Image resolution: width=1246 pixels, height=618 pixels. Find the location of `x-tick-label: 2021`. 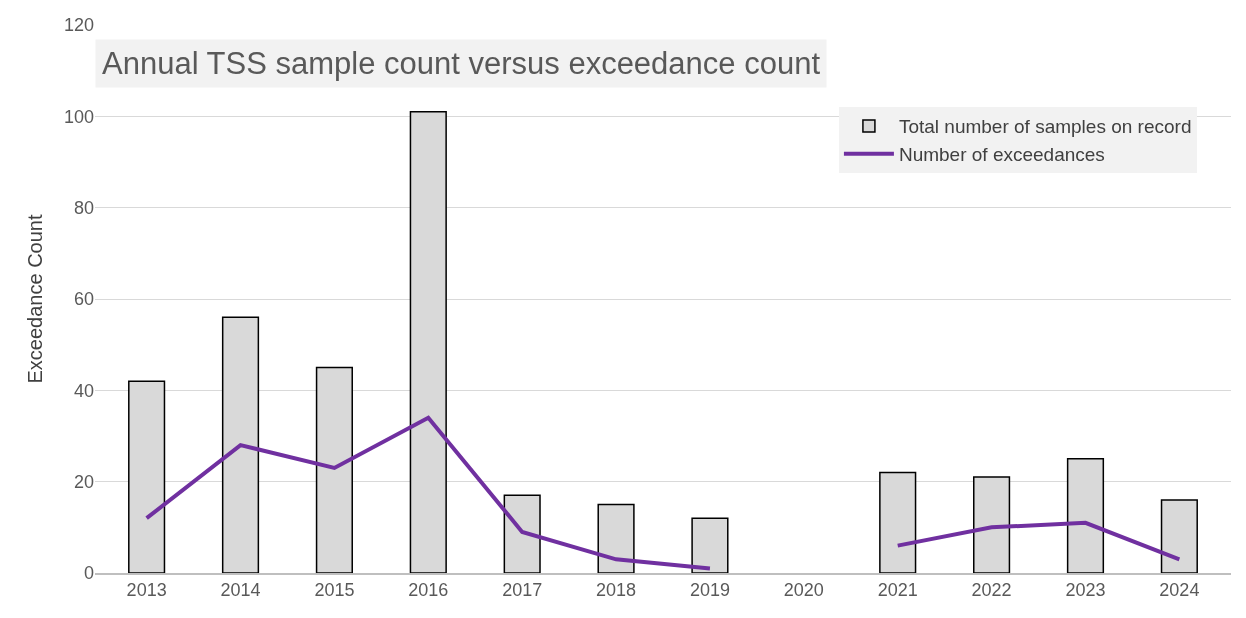

x-tick-label: 2021 is located at coordinates (897, 590).